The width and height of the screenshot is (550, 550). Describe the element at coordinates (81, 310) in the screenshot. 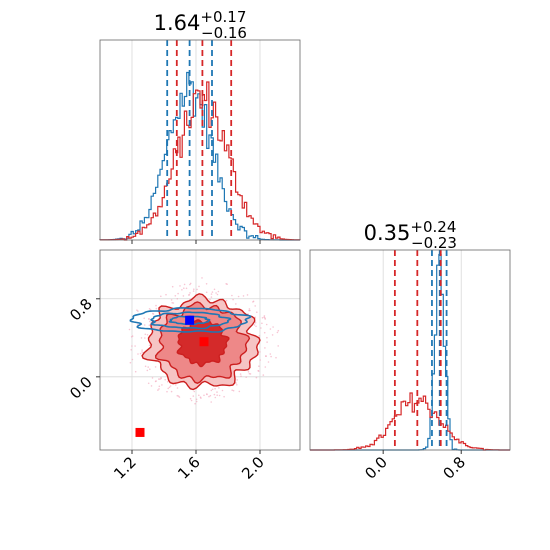

I see `y-tick-label-0.8: 0.8` at that location.